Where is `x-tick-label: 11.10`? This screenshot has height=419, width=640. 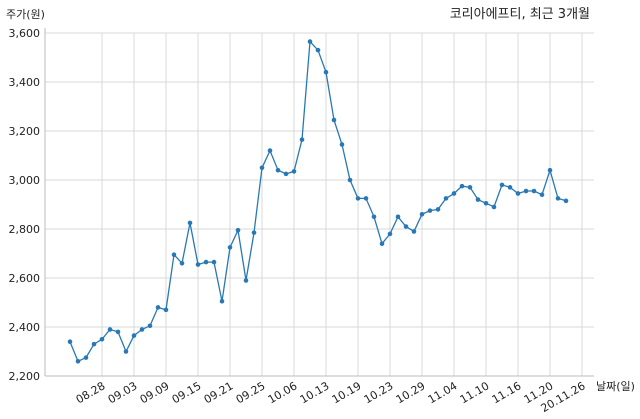
x-tick-label: 11.10 is located at coordinates (475, 392).